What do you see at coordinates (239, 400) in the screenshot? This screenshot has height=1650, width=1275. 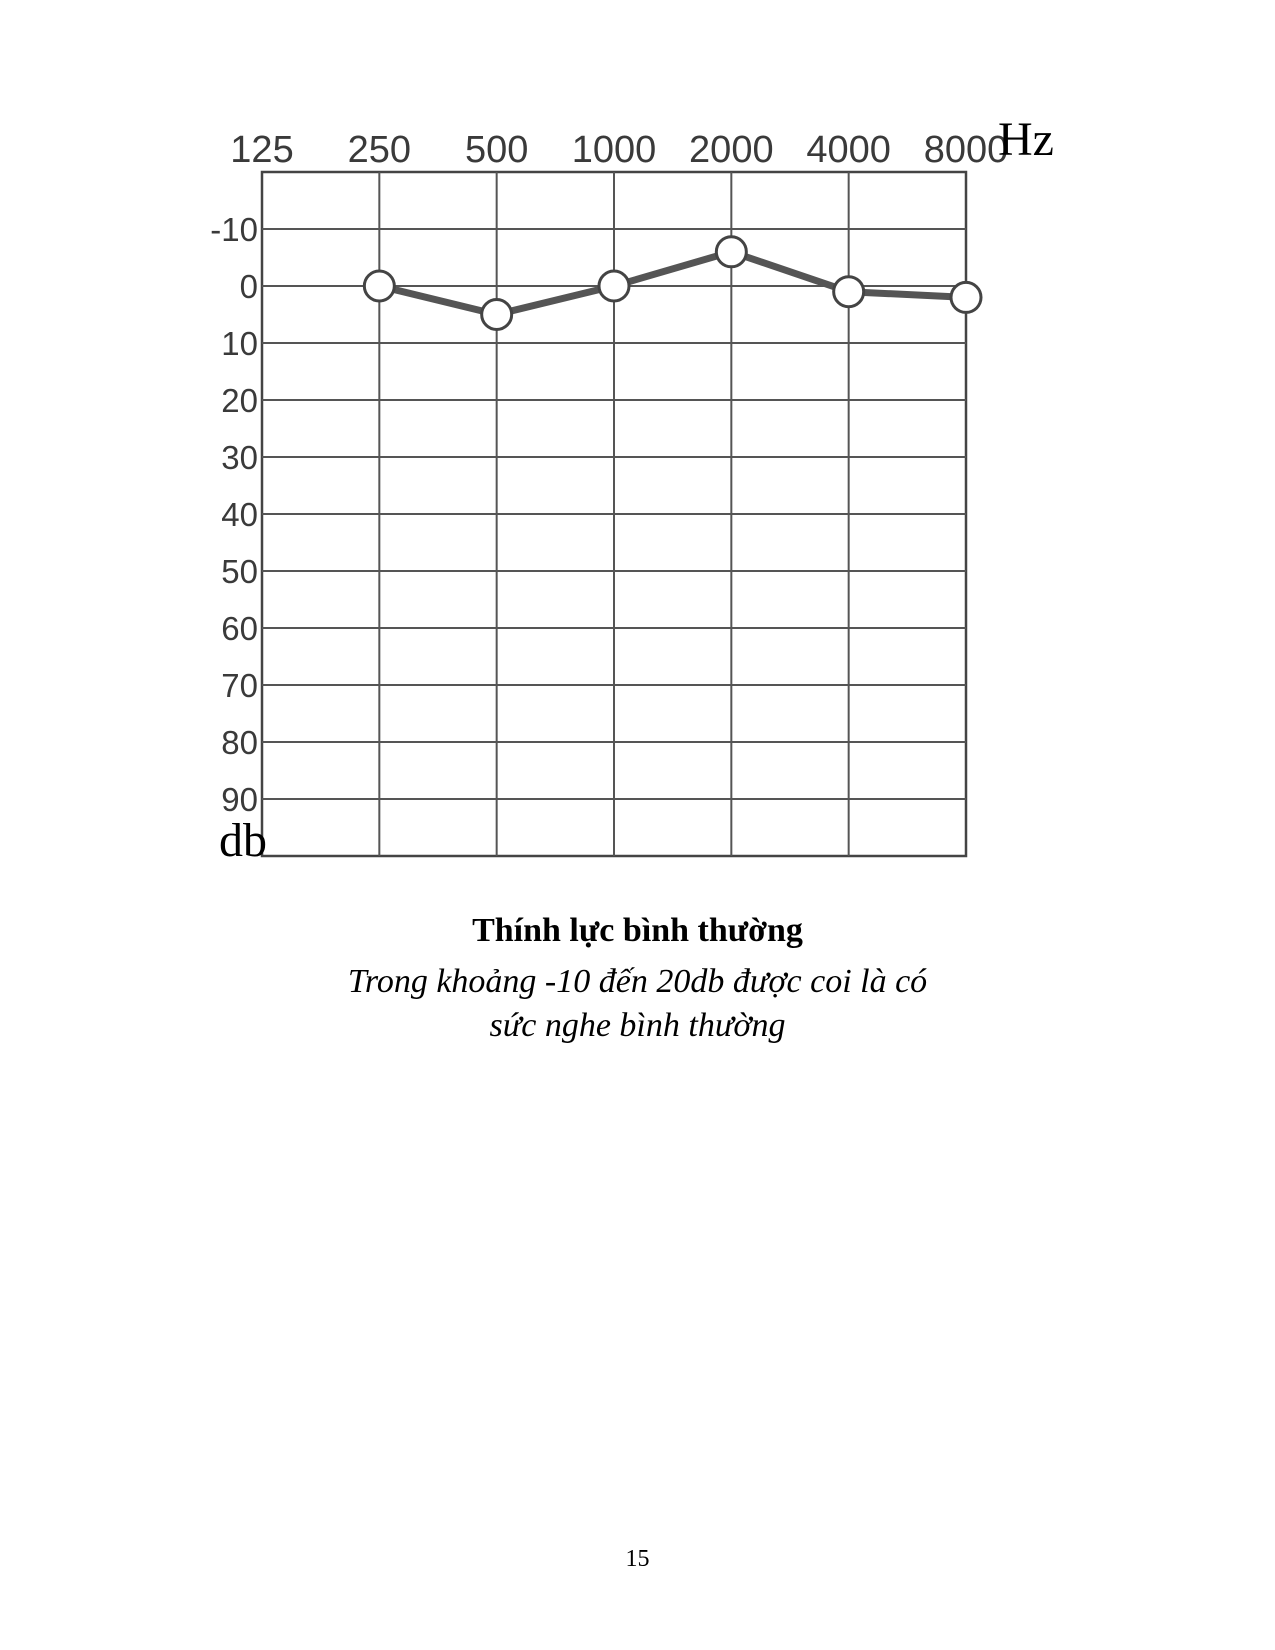 I see `y-tick-label: 20` at bounding box center [239, 400].